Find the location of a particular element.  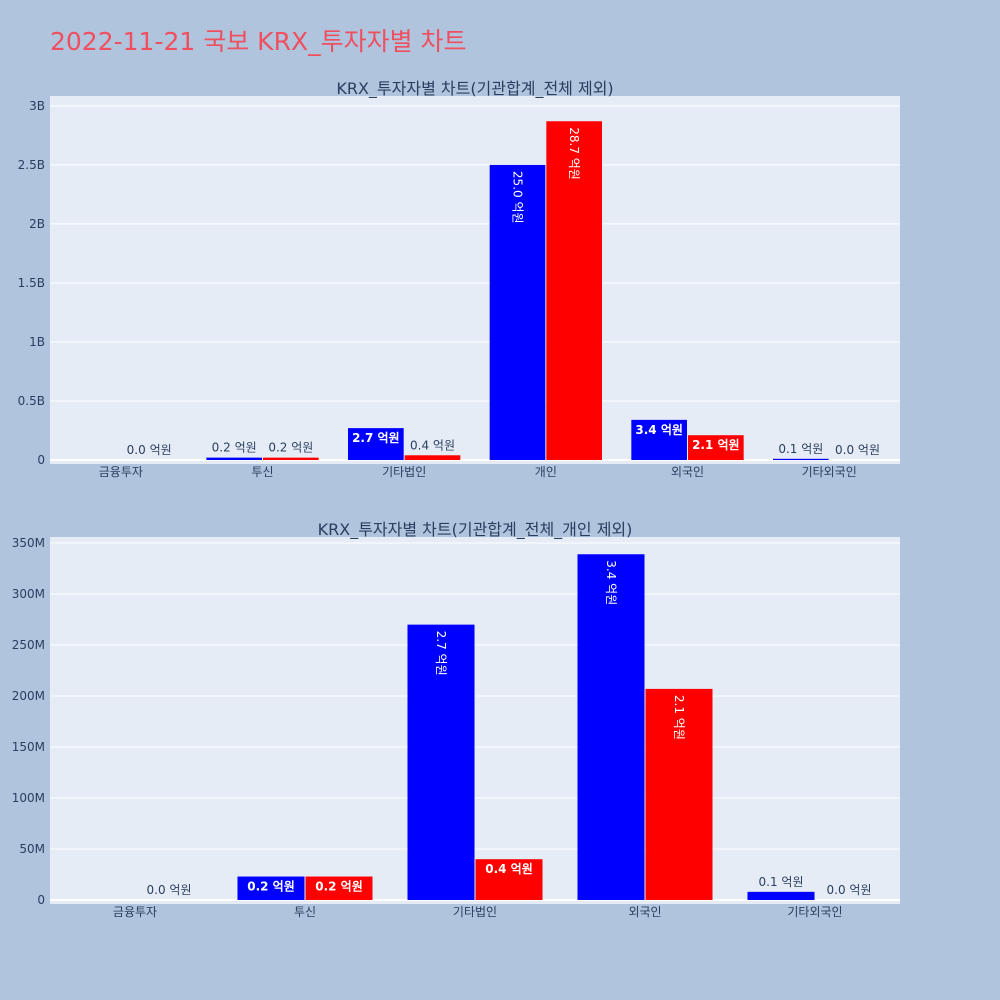

x-tick-label: 개인 is located at coordinates (546, 472).